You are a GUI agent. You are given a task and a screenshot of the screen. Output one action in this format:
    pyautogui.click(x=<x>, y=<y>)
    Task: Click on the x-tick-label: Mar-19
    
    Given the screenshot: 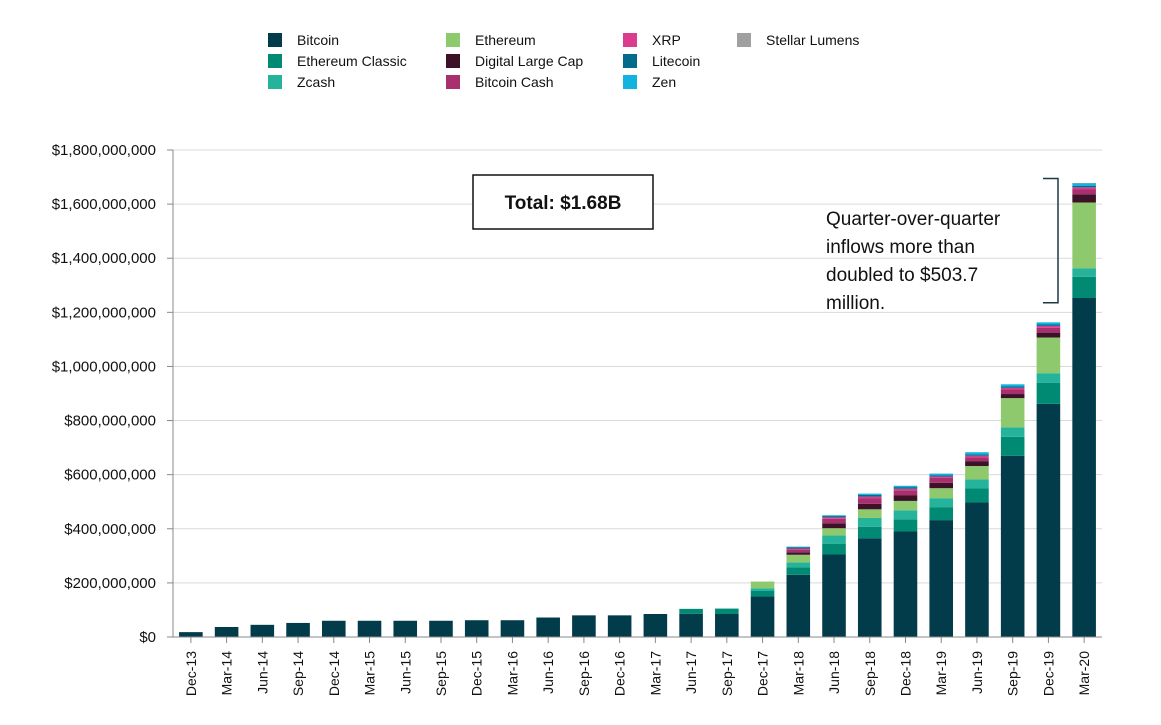 What is the action you would take?
    pyautogui.click(x=941, y=673)
    